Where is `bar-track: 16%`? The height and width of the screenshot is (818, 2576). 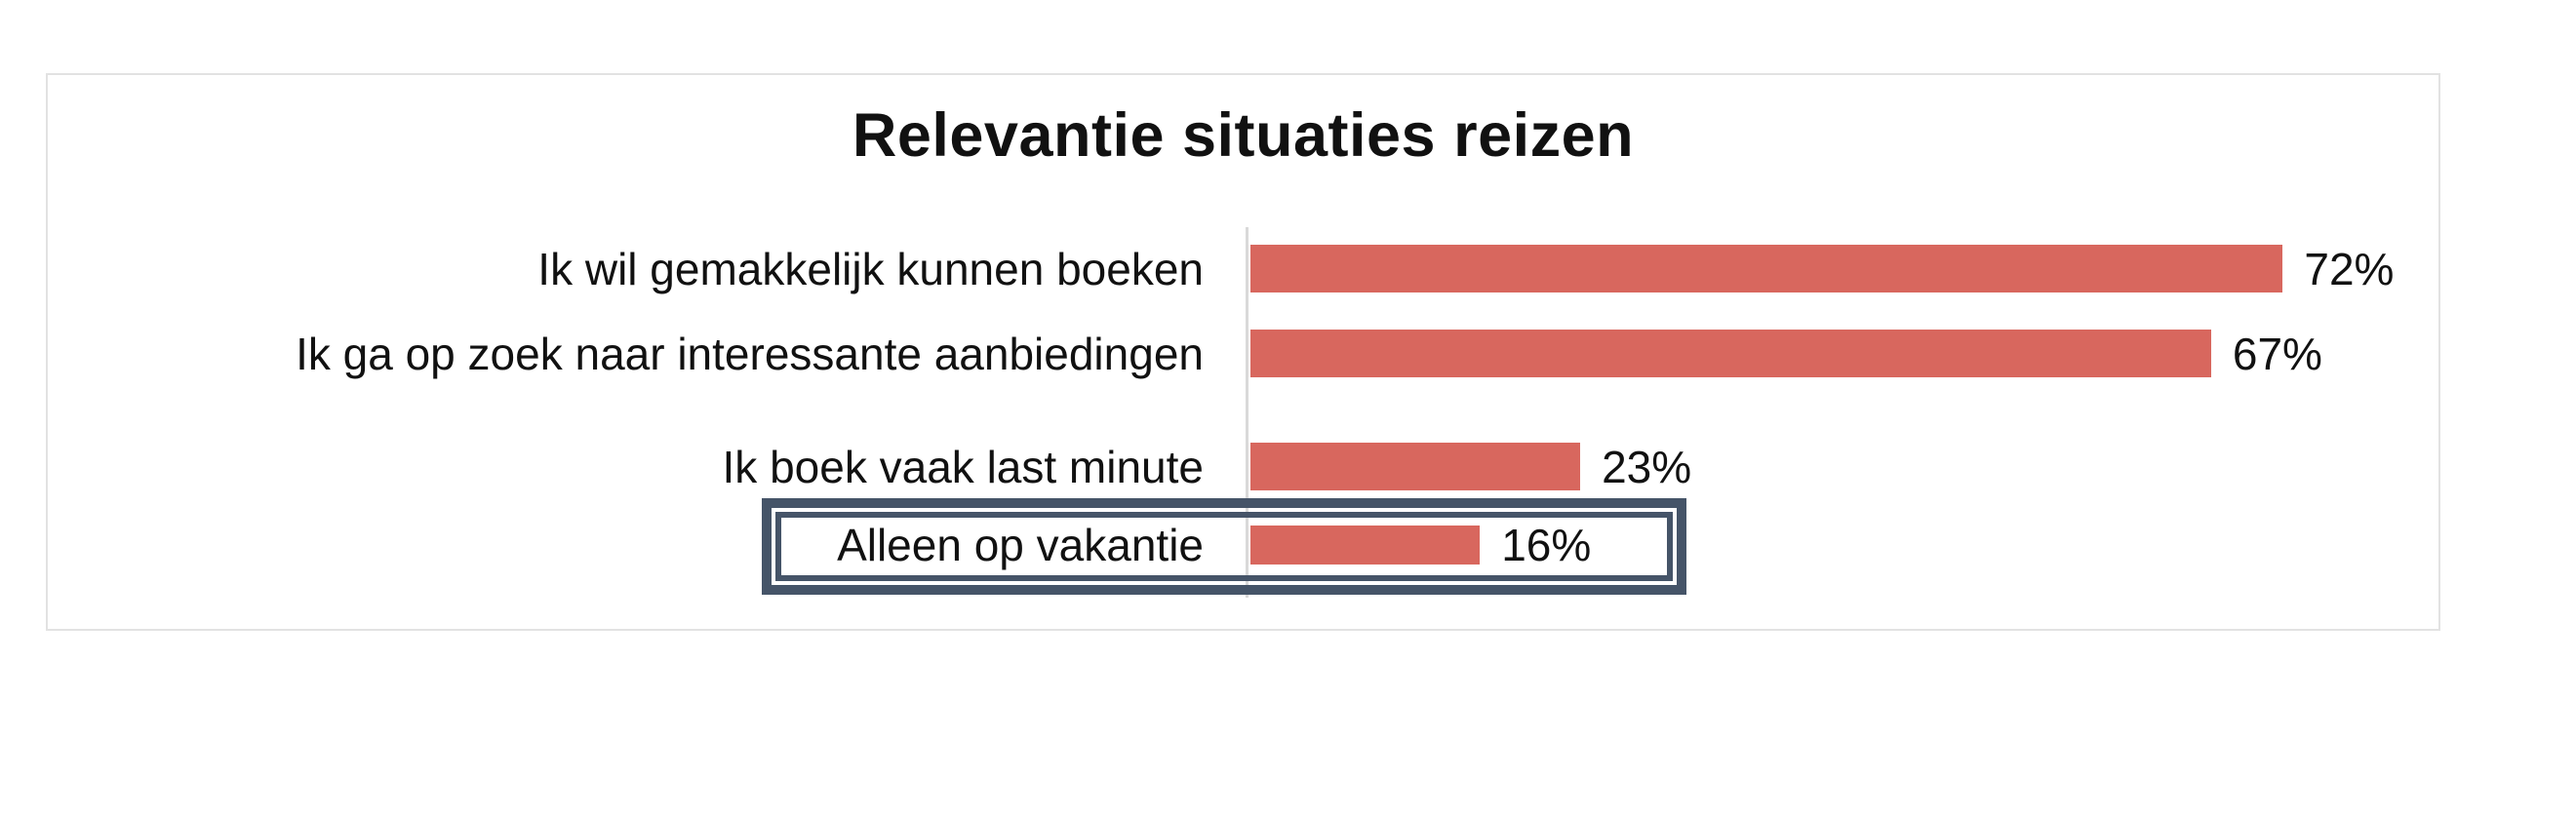 bar-track: 16% is located at coordinates (1913, 545).